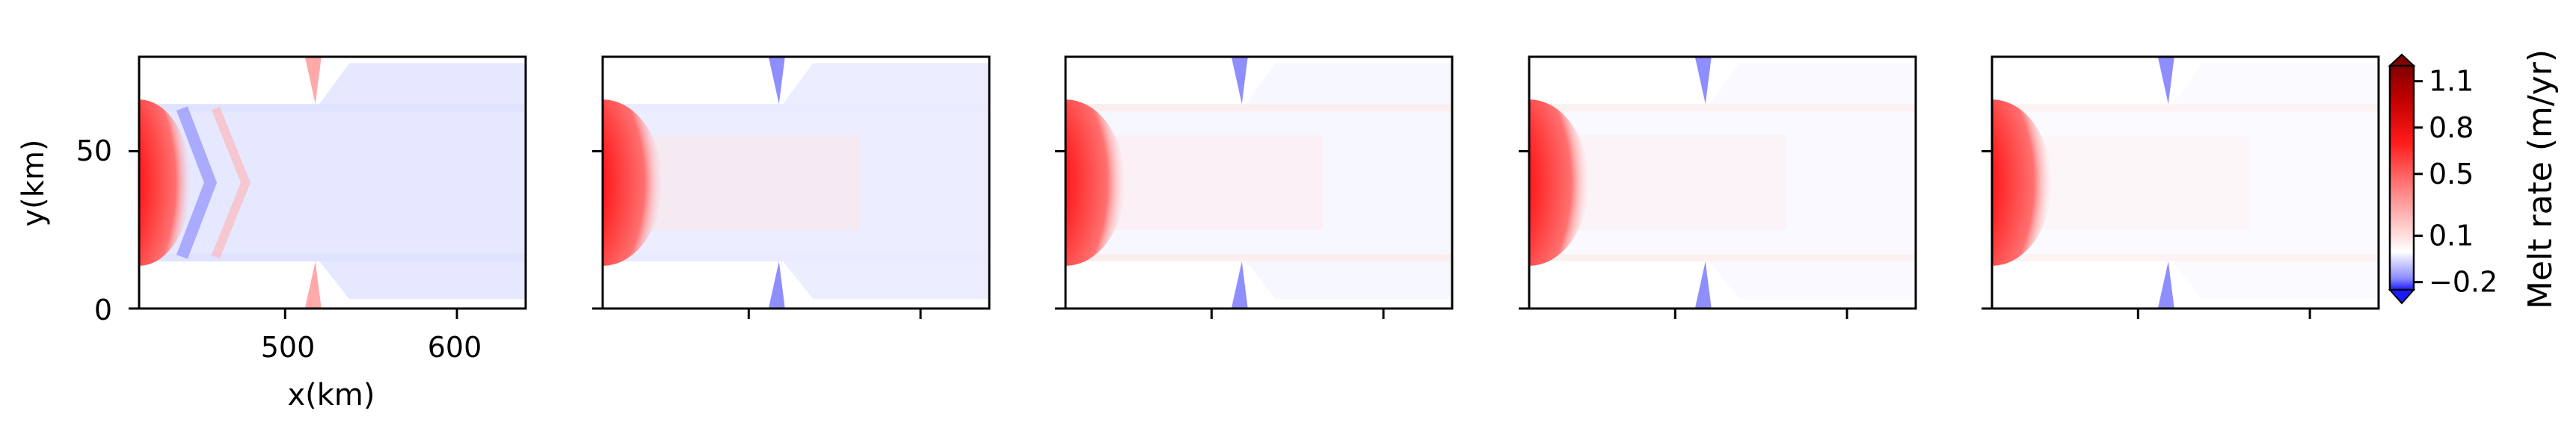 This screenshot has width=2576, height=437. What do you see at coordinates (103, 310) in the screenshot?
I see `y-tick-label-0: 0` at bounding box center [103, 310].